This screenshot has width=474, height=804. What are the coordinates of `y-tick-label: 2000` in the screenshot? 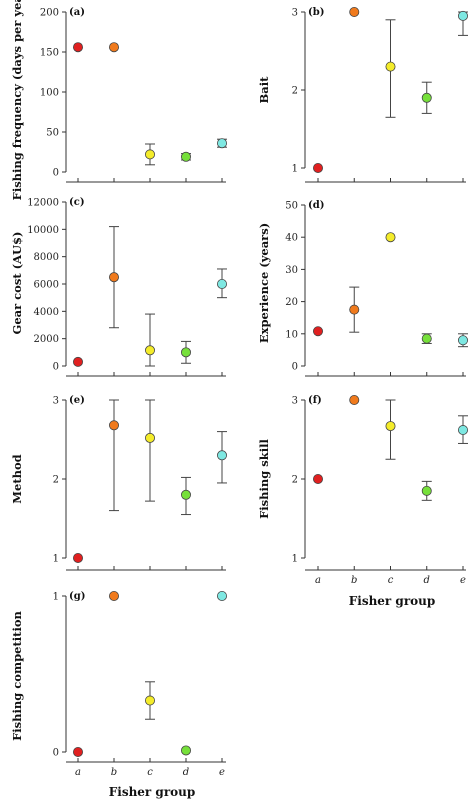 It's located at (46, 339).